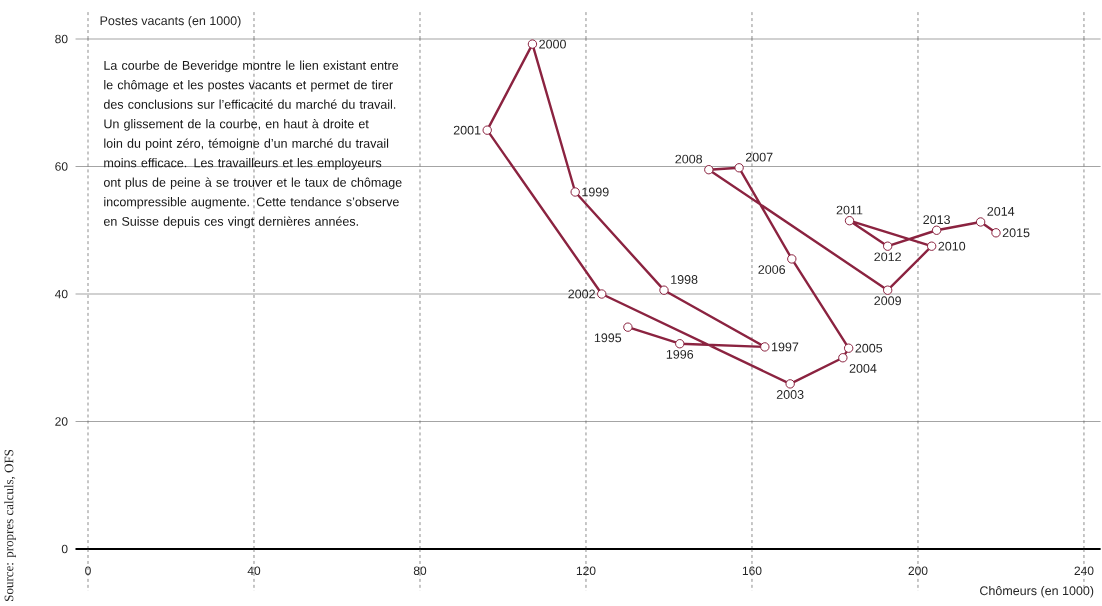 This screenshot has height=606, width=1102. Describe the element at coordinates (785, 347) in the screenshot. I see `annotation: 1997` at that location.